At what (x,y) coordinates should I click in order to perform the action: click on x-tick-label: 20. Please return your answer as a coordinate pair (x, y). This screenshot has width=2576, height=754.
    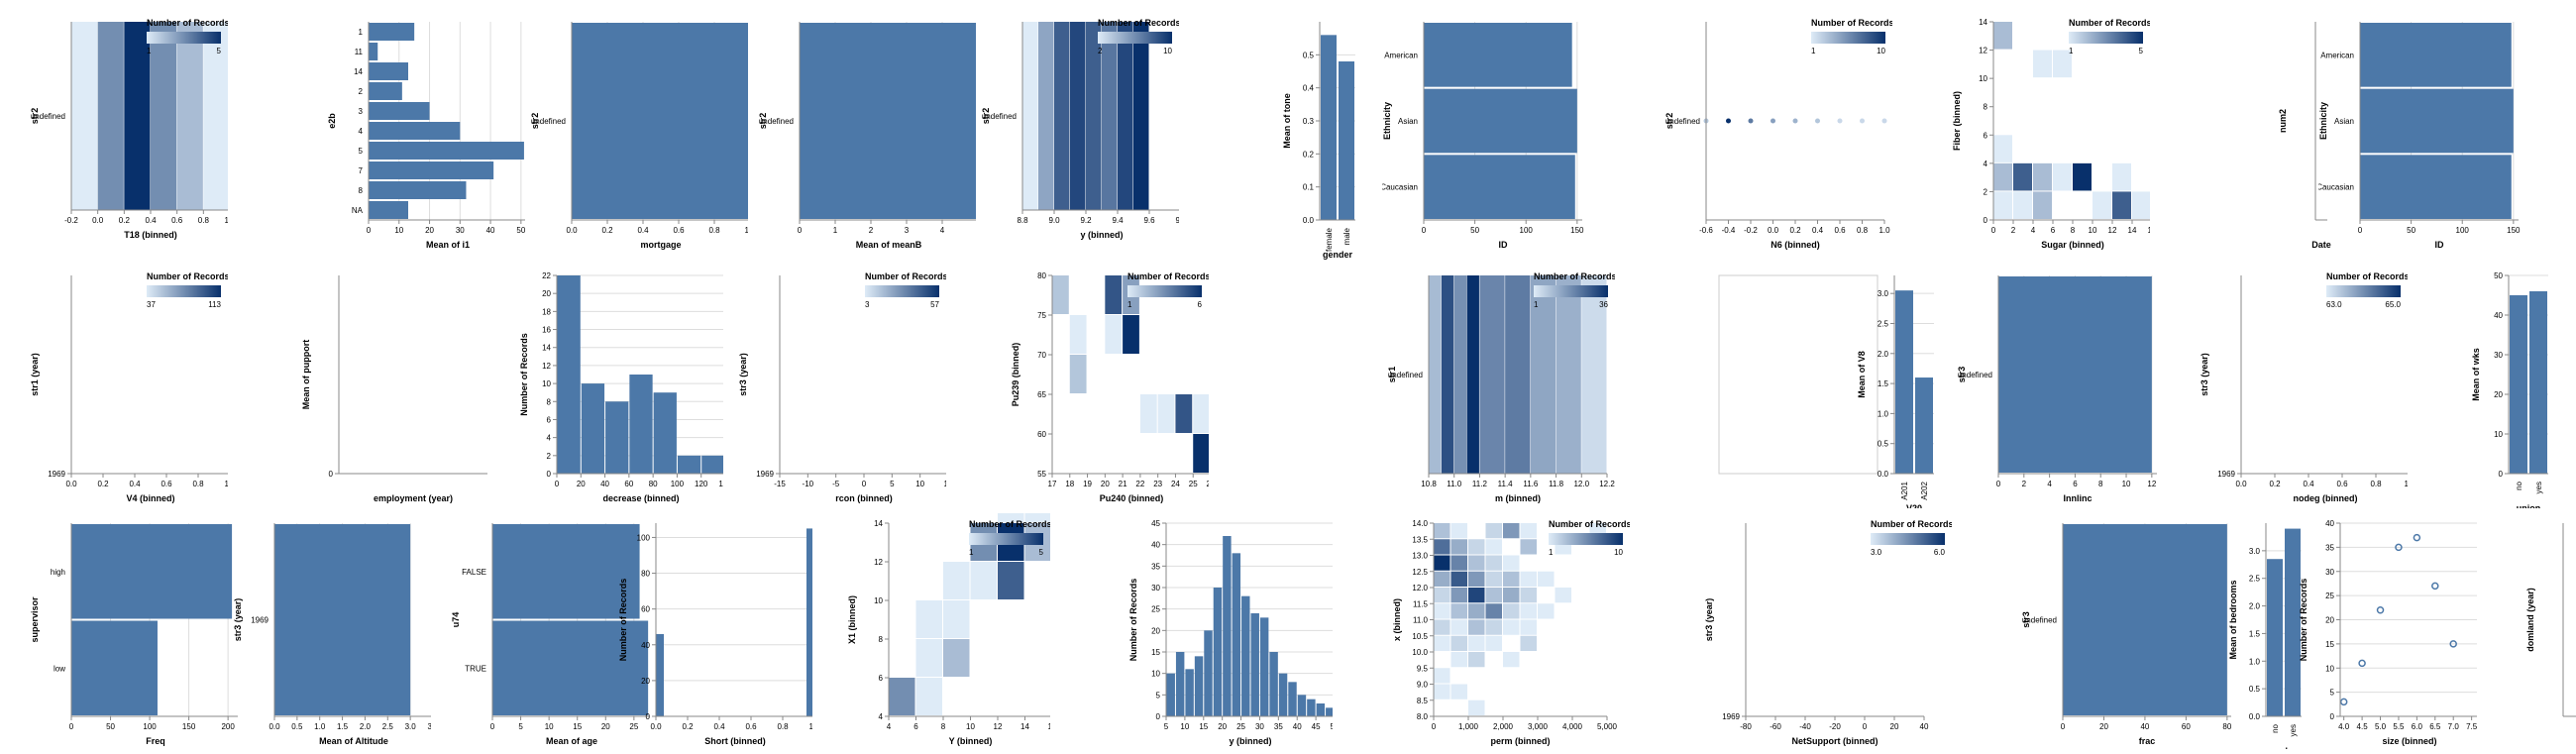
    Looking at the image, I should click on (581, 484).